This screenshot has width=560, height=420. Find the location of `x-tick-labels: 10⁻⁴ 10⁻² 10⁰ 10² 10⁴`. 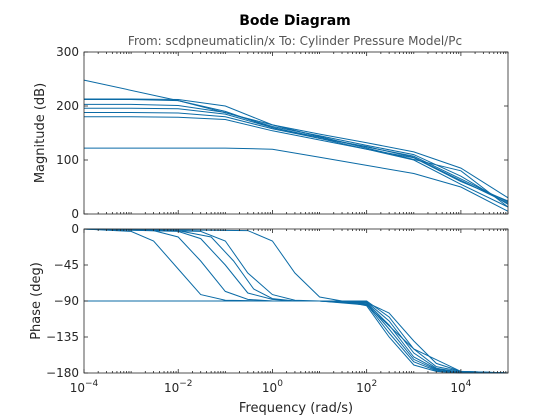

x-tick-labels: 10⁻⁴ 10⁻² 10⁰ 10² 10⁴ is located at coordinates (271, 387).